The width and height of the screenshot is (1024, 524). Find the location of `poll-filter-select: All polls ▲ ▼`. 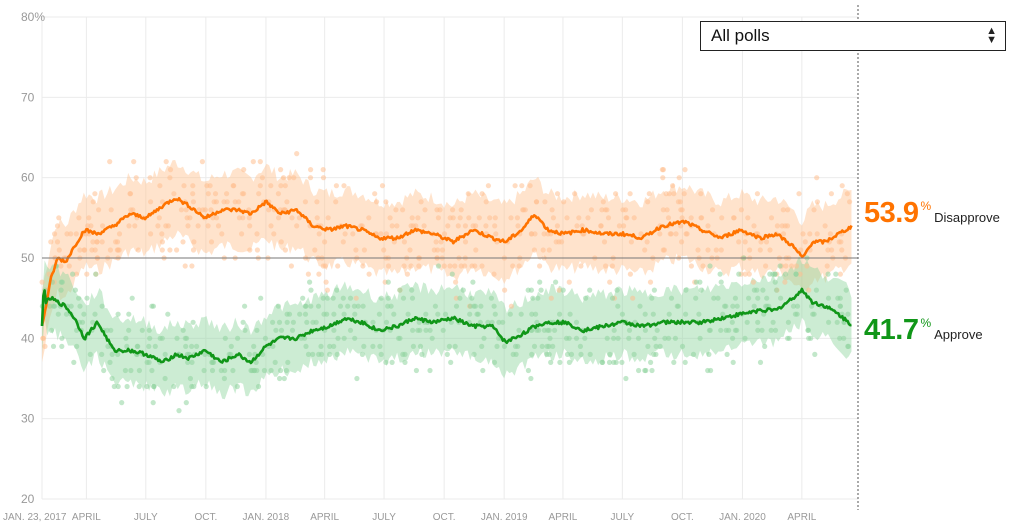

poll-filter-select: All polls ▲ ▼ is located at coordinates (853, 36).